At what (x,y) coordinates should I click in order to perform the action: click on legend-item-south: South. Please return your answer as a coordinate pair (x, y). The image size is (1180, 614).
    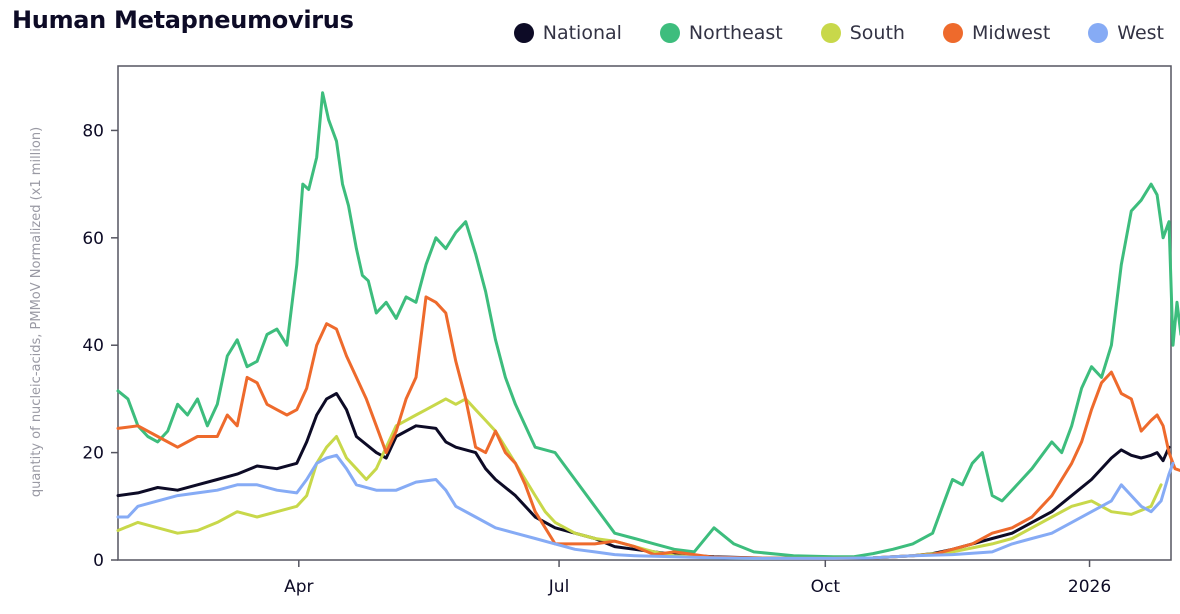
    Looking at the image, I should click on (862, 33).